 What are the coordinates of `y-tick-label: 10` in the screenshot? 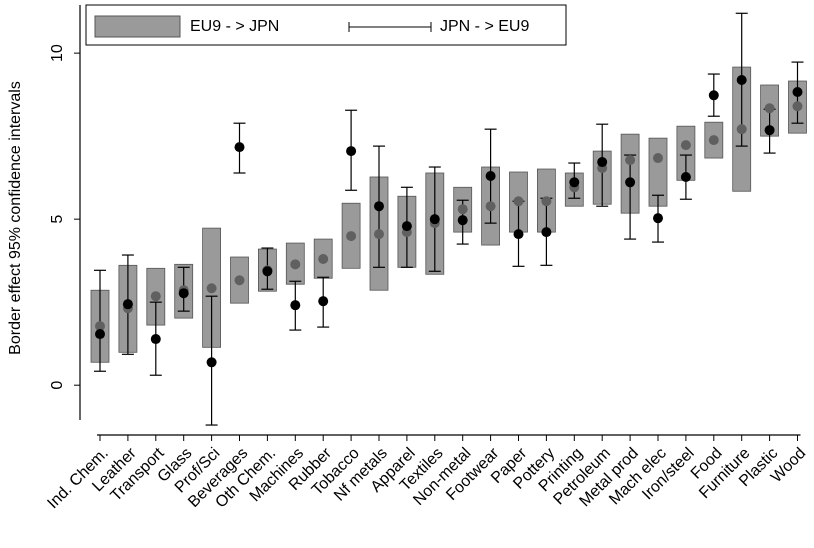 It's located at (57, 53).